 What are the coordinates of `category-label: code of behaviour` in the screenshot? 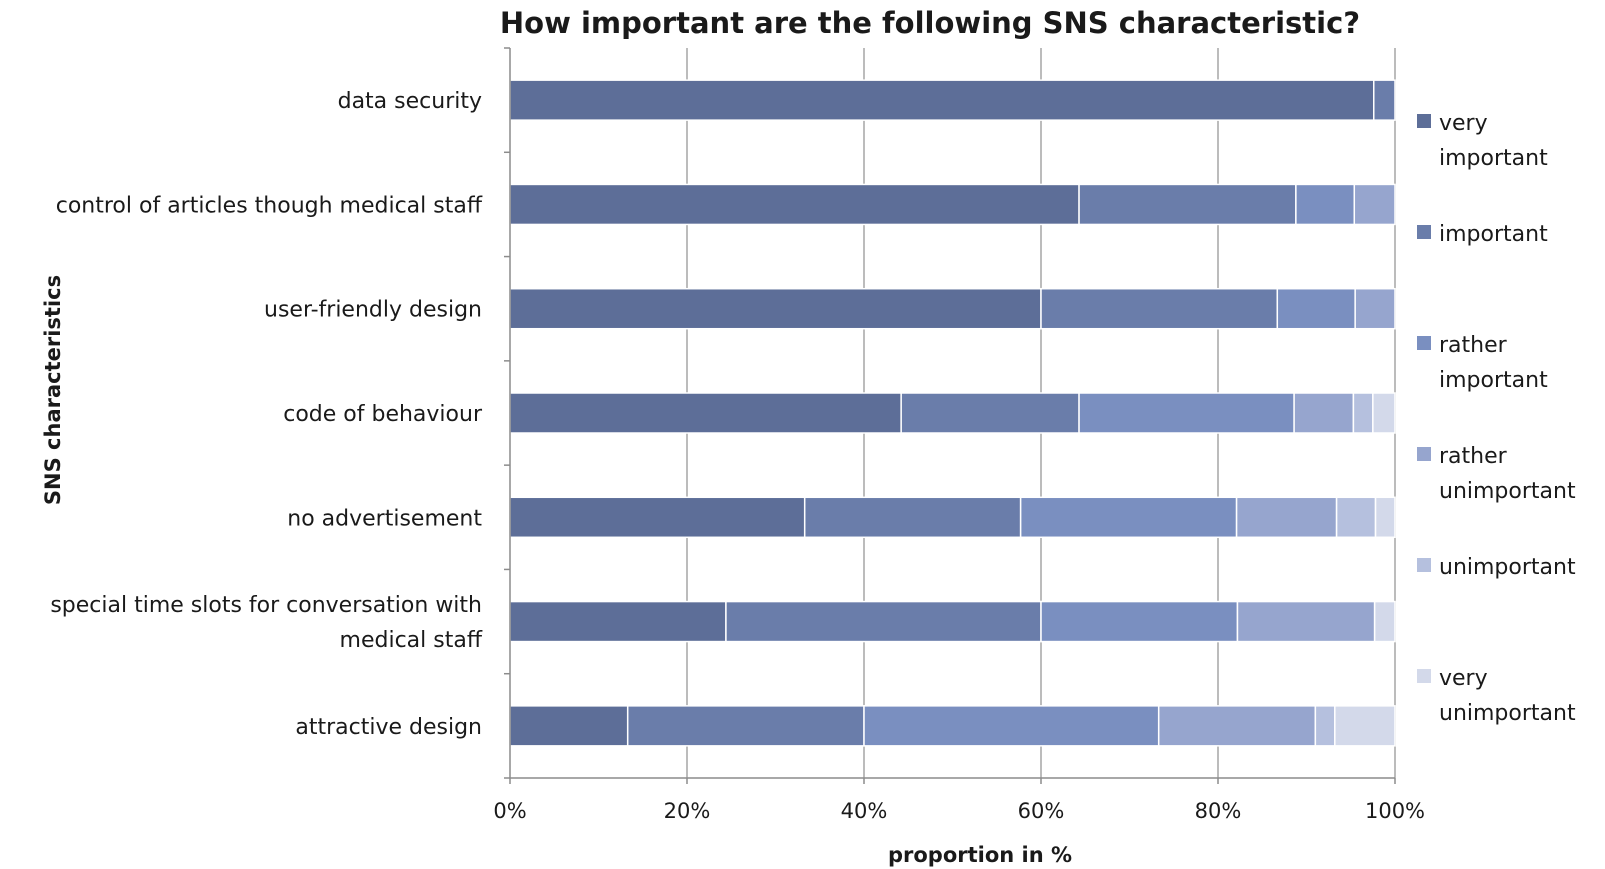 It's located at (383, 414).